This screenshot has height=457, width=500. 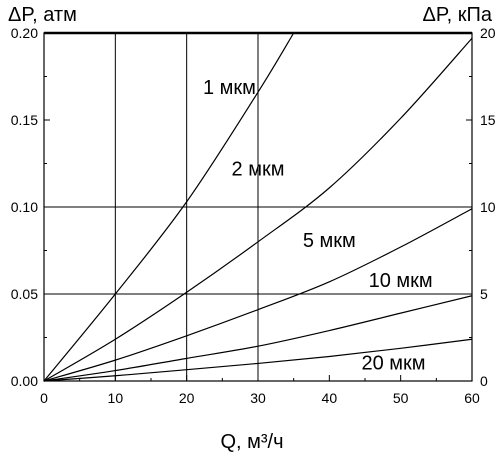 What do you see at coordinates (24, 207) in the screenshot?
I see `y-left-tick-label: 0.10` at bounding box center [24, 207].